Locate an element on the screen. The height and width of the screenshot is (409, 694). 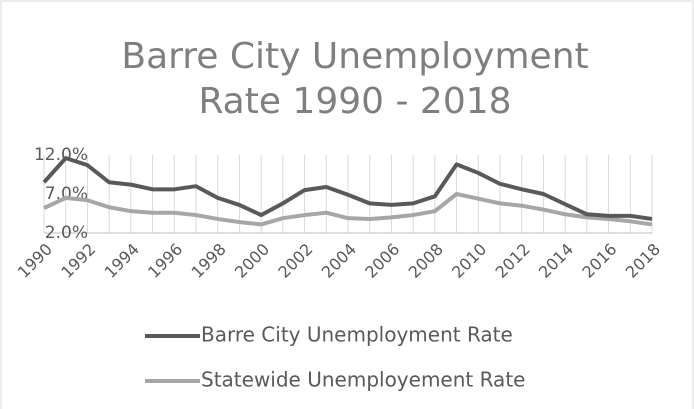
legend-label: Barre City Unemployment Rate is located at coordinates (357, 335).